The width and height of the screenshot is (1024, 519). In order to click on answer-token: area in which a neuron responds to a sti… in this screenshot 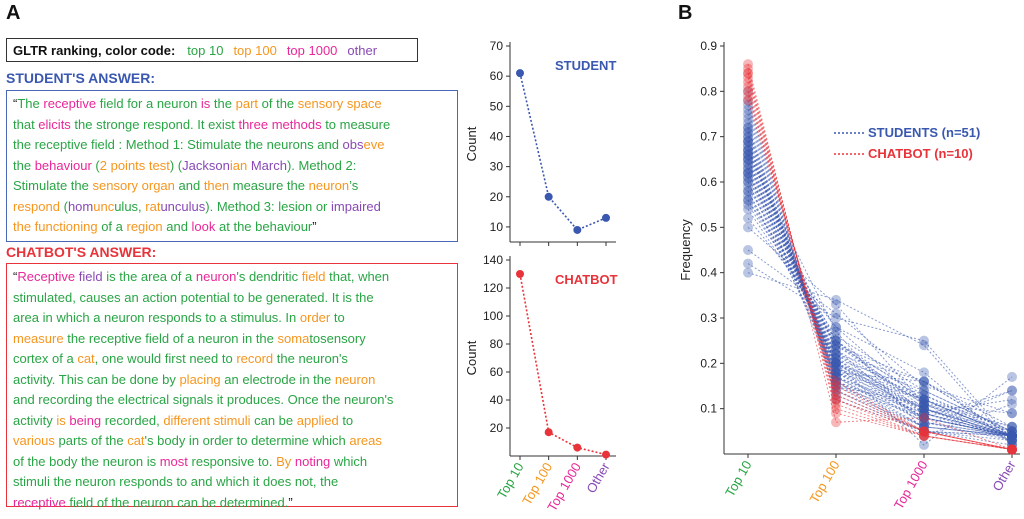, I will do `click(156, 317)`.